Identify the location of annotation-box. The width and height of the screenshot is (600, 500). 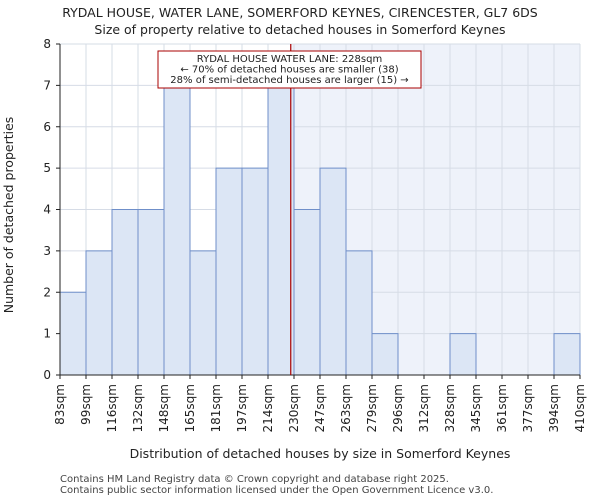
(289, 69).